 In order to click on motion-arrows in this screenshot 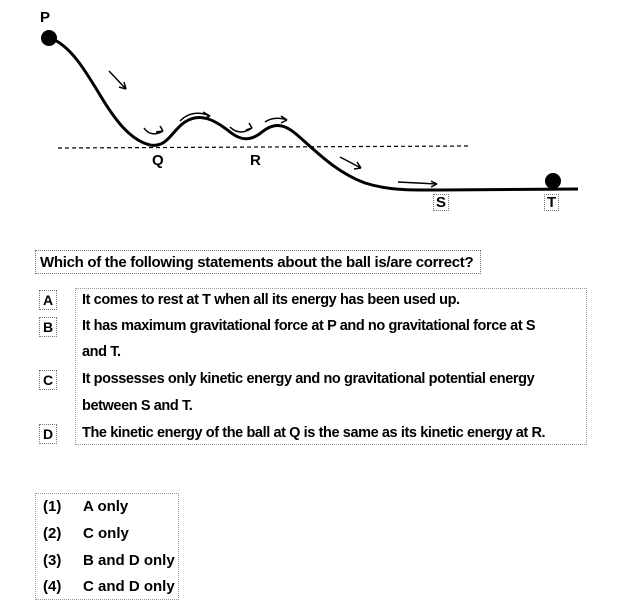, I will do `click(273, 129)`.